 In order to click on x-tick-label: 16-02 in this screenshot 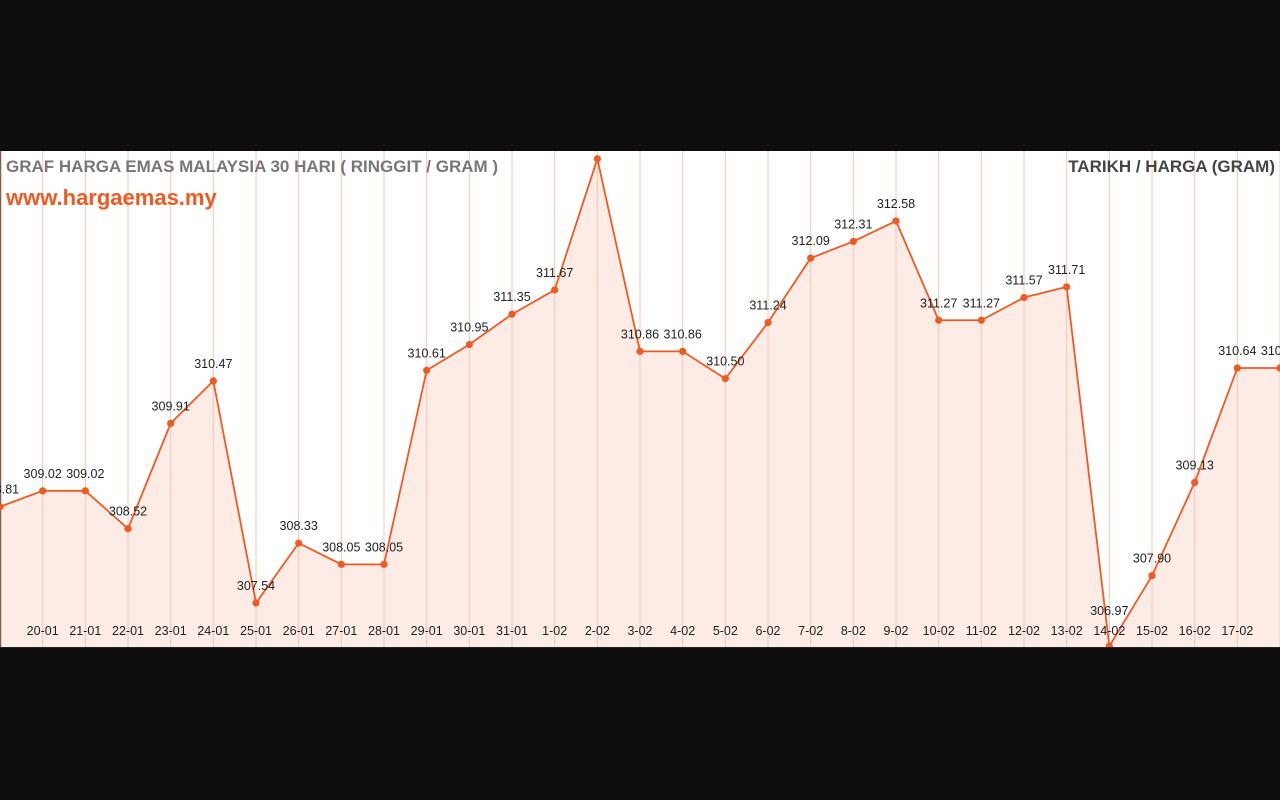, I will do `click(1195, 631)`.